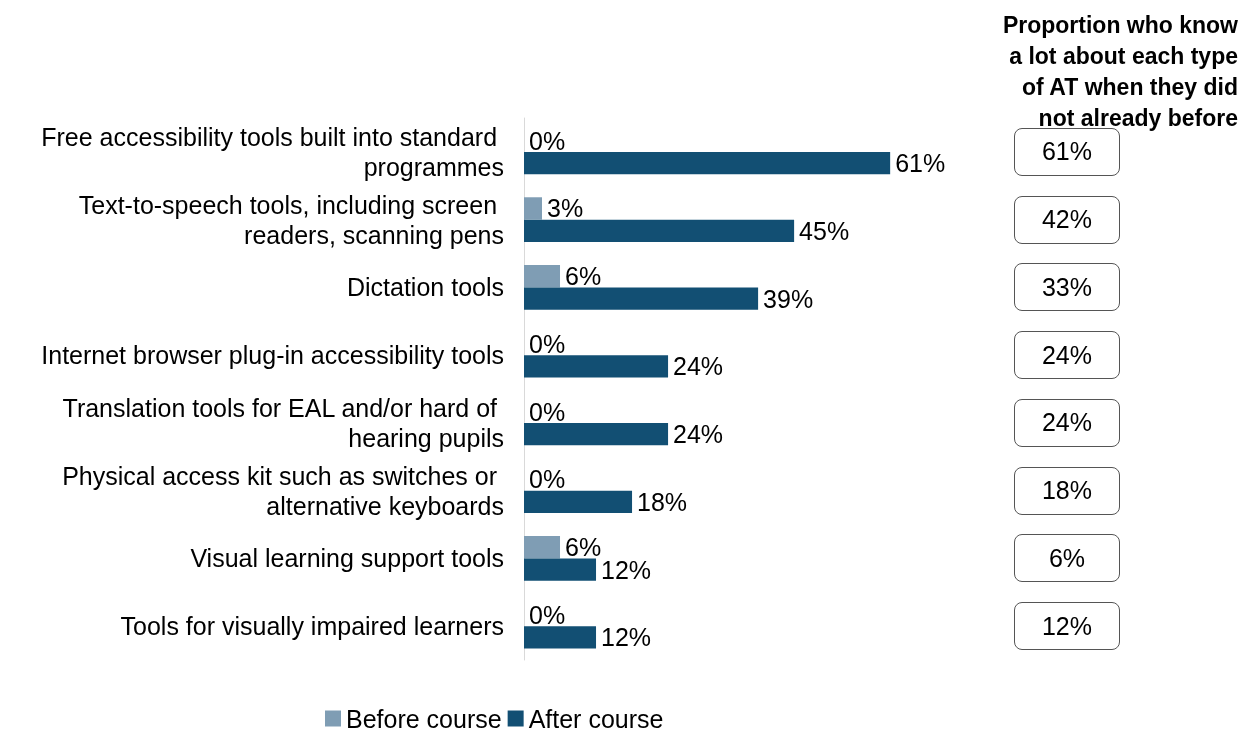  What do you see at coordinates (272, 355) in the screenshot?
I see `y-tick-label: Internet browser plug-in accessibility tools` at bounding box center [272, 355].